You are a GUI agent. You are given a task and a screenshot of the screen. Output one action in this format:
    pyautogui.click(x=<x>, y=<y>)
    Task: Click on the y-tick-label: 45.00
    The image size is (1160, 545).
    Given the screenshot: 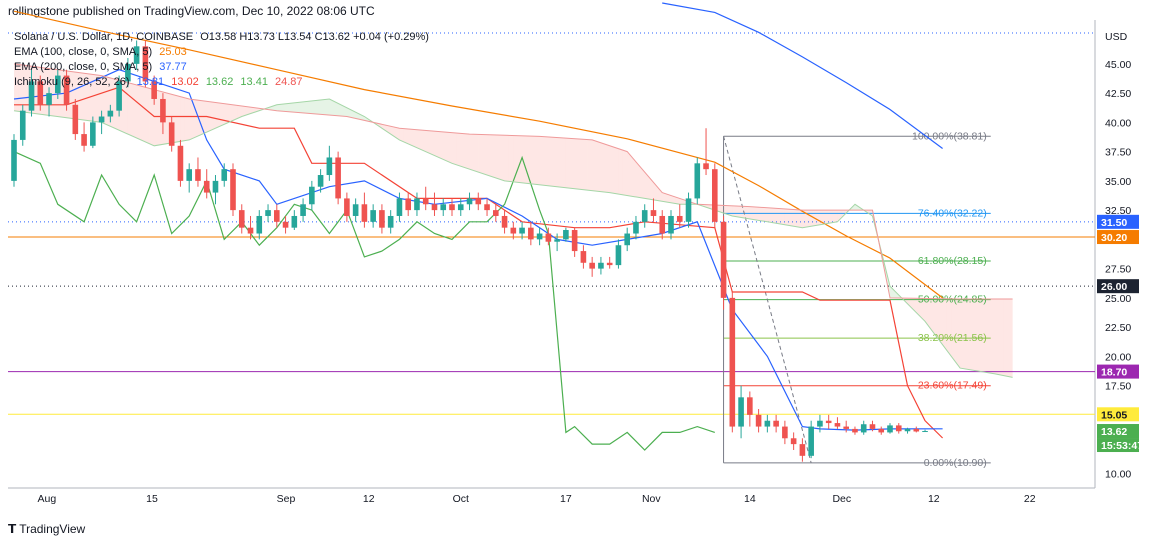 What is the action you would take?
    pyautogui.click(x=1118, y=65)
    